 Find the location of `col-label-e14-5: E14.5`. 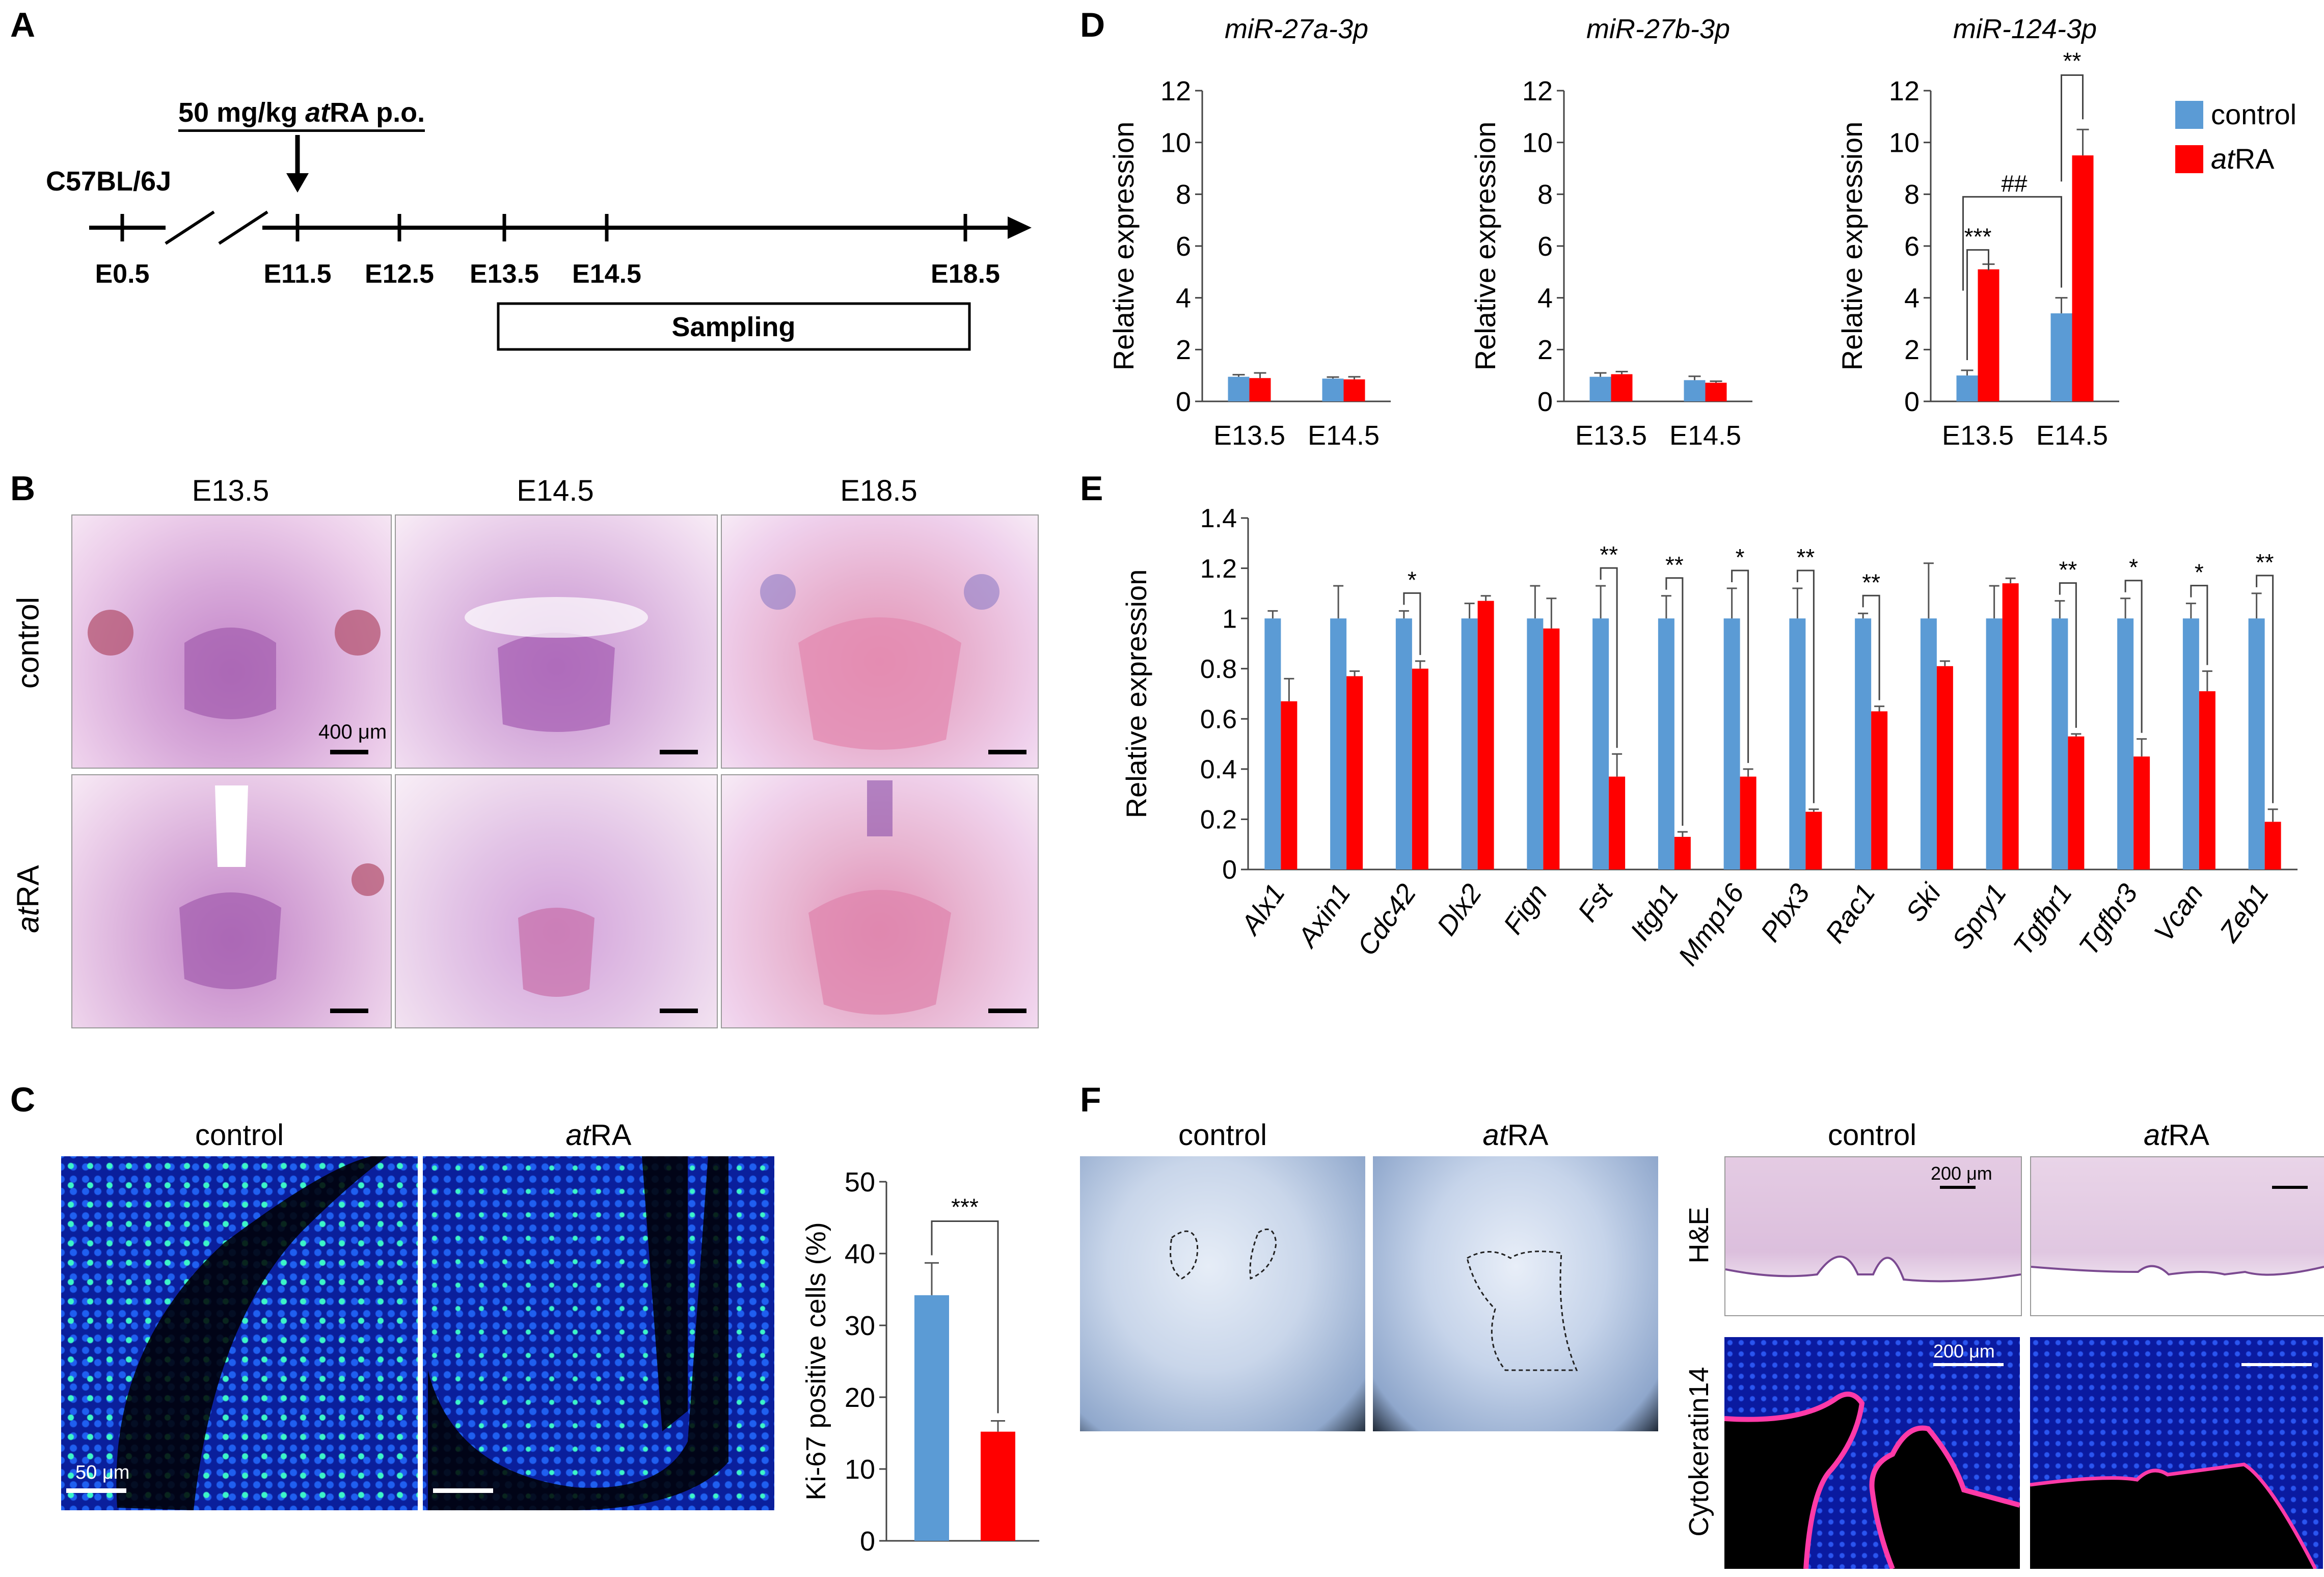

col-label-e14-5: E14.5 is located at coordinates (555, 490).